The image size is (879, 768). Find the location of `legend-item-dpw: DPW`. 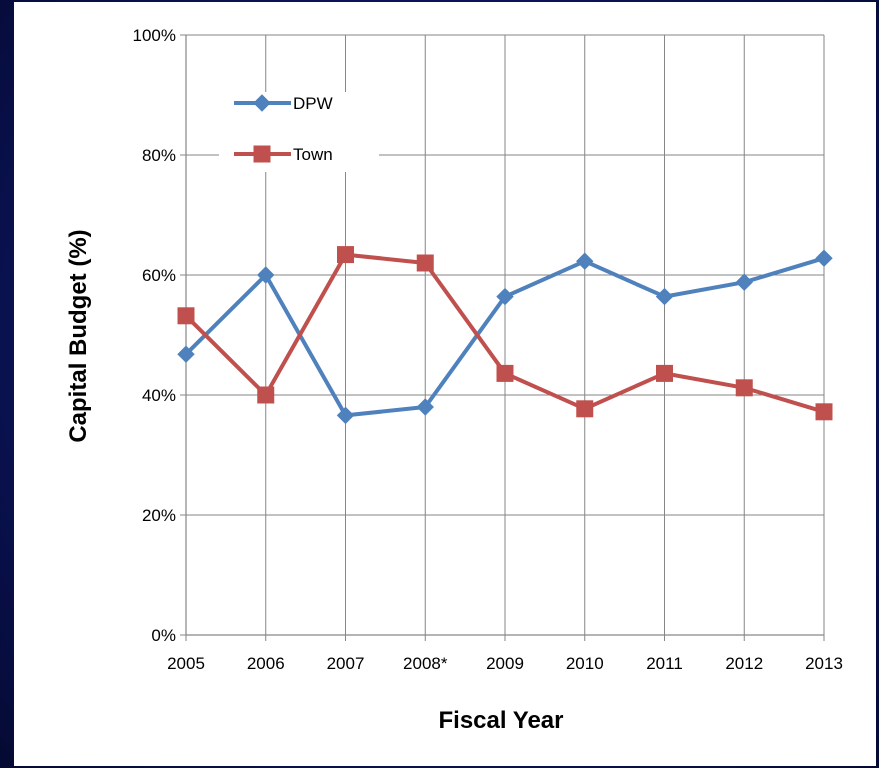

legend-item-dpw: DPW is located at coordinates (283, 103).